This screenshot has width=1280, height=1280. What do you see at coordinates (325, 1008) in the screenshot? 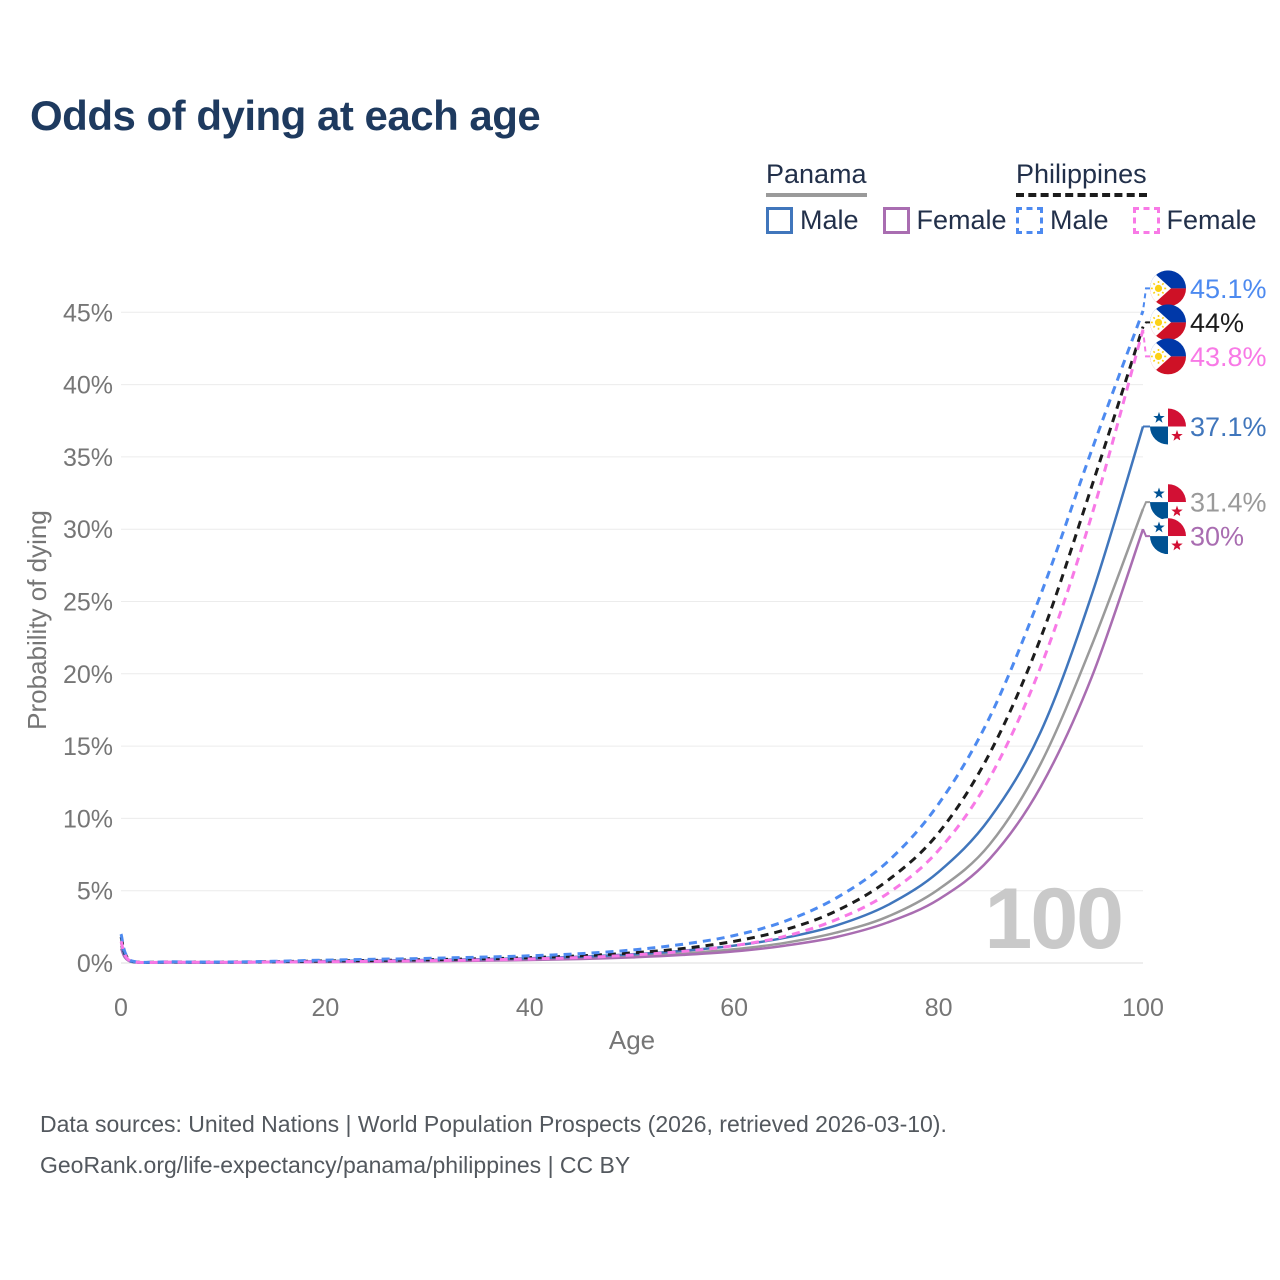
I see `x-tick-label: 20` at bounding box center [325, 1008].